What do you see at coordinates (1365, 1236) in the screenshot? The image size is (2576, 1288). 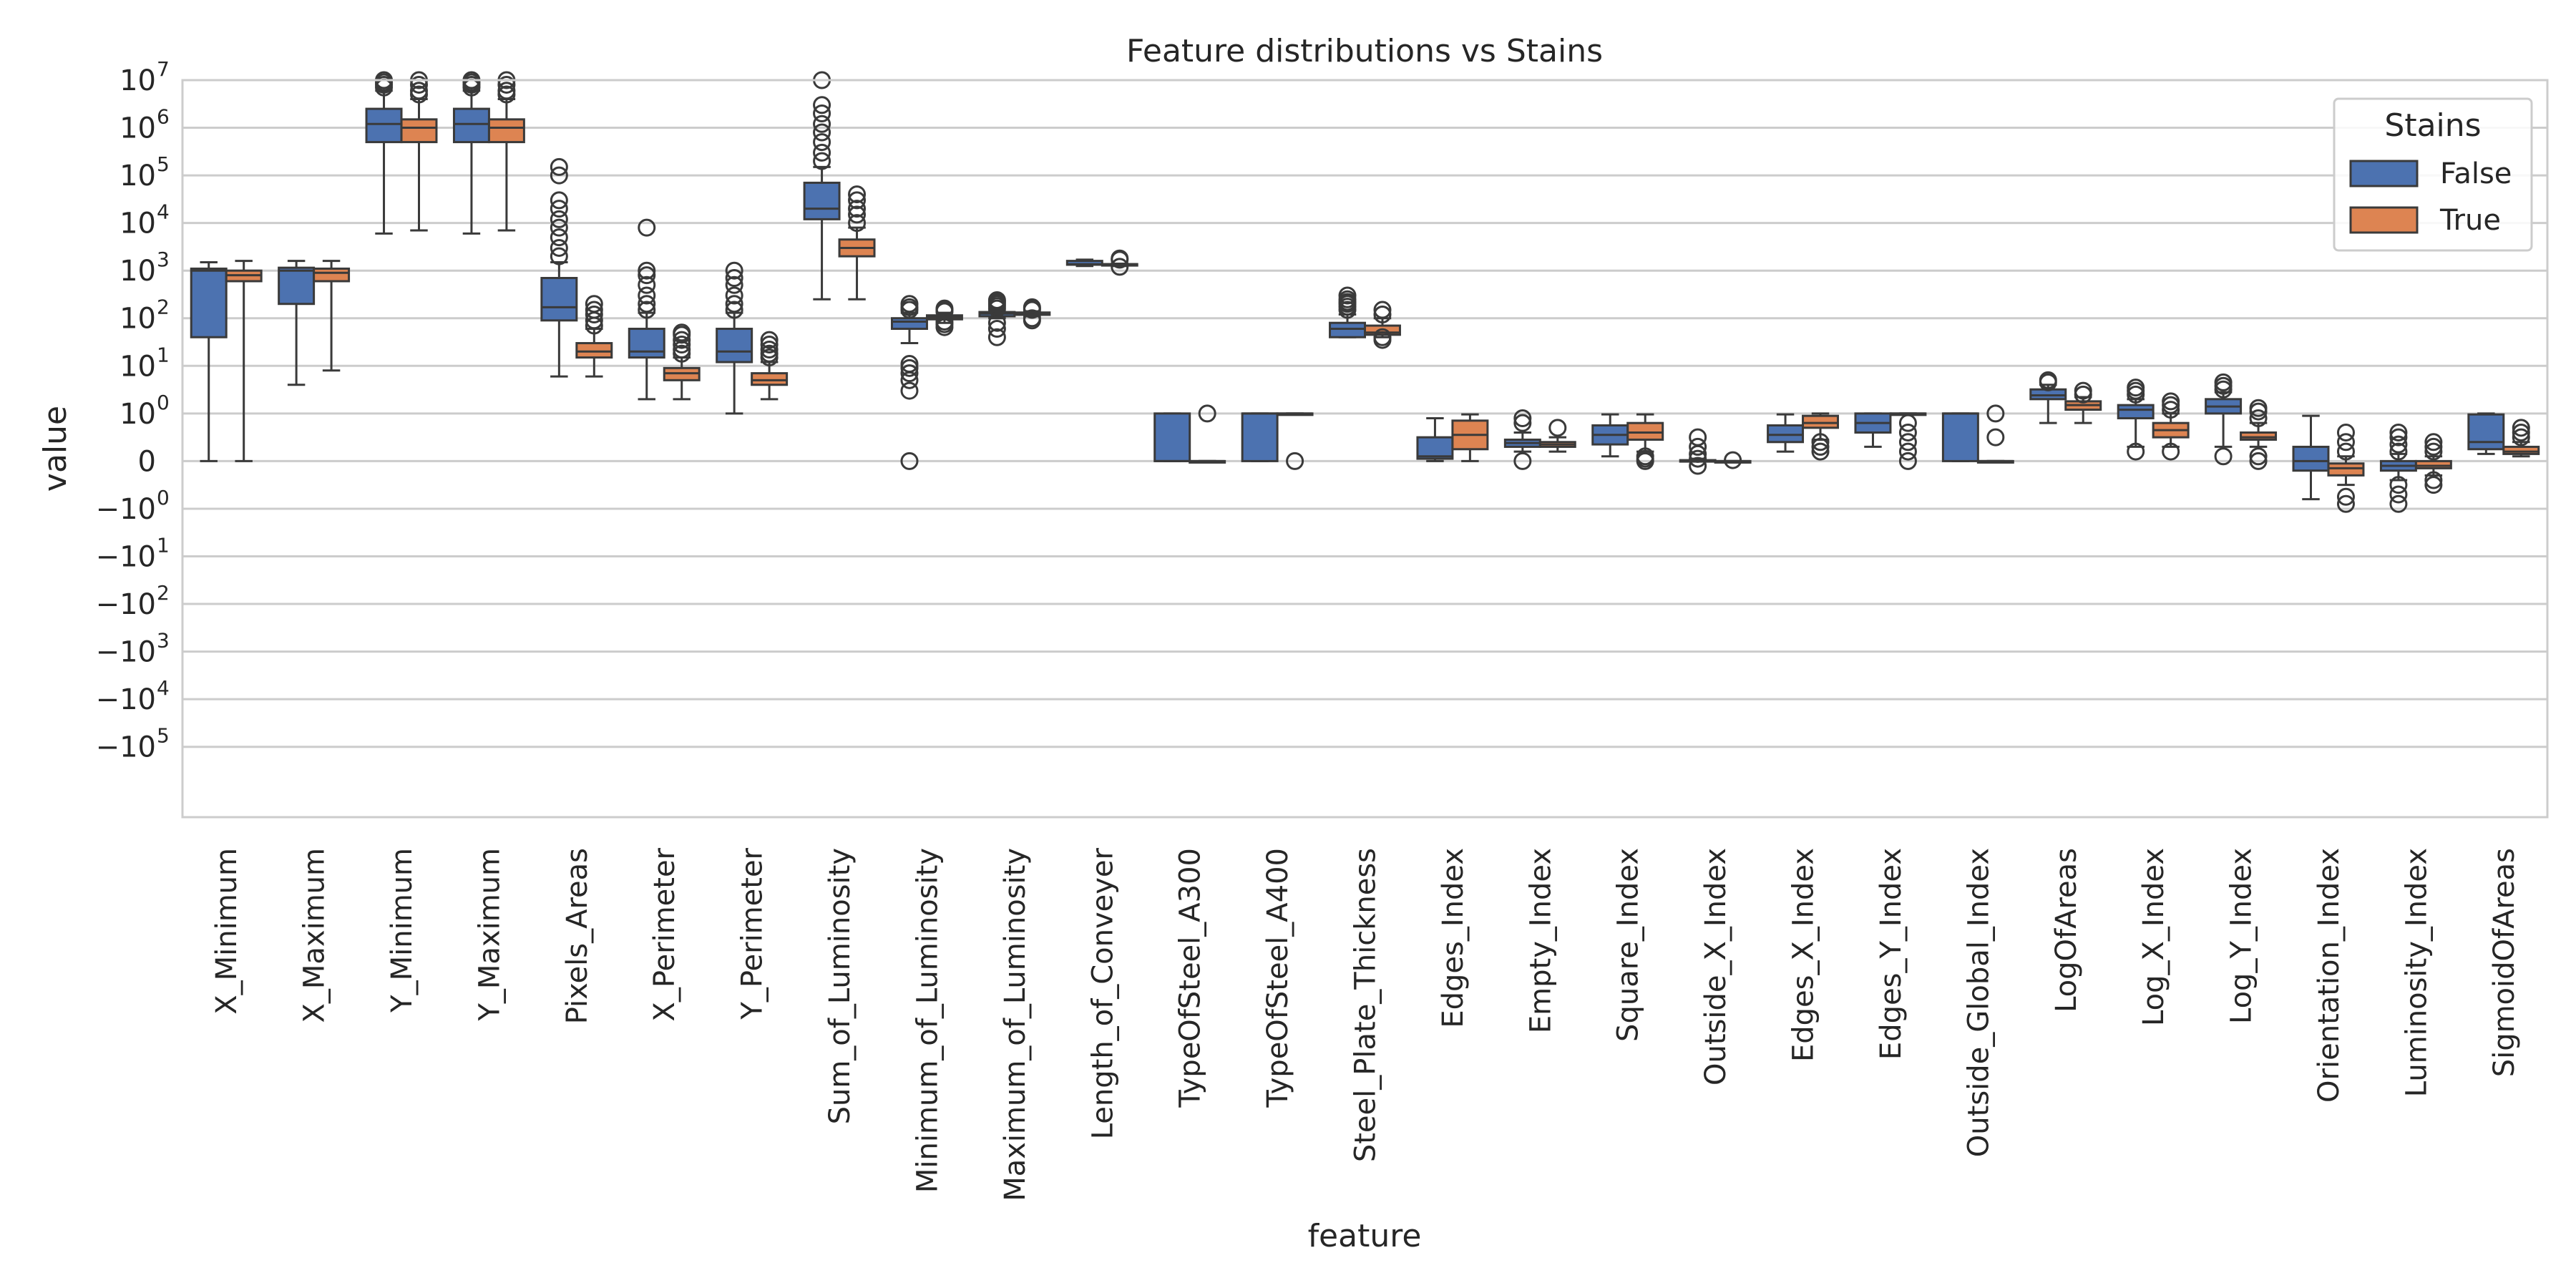 I see `x-axis-label: feature` at bounding box center [1365, 1236].